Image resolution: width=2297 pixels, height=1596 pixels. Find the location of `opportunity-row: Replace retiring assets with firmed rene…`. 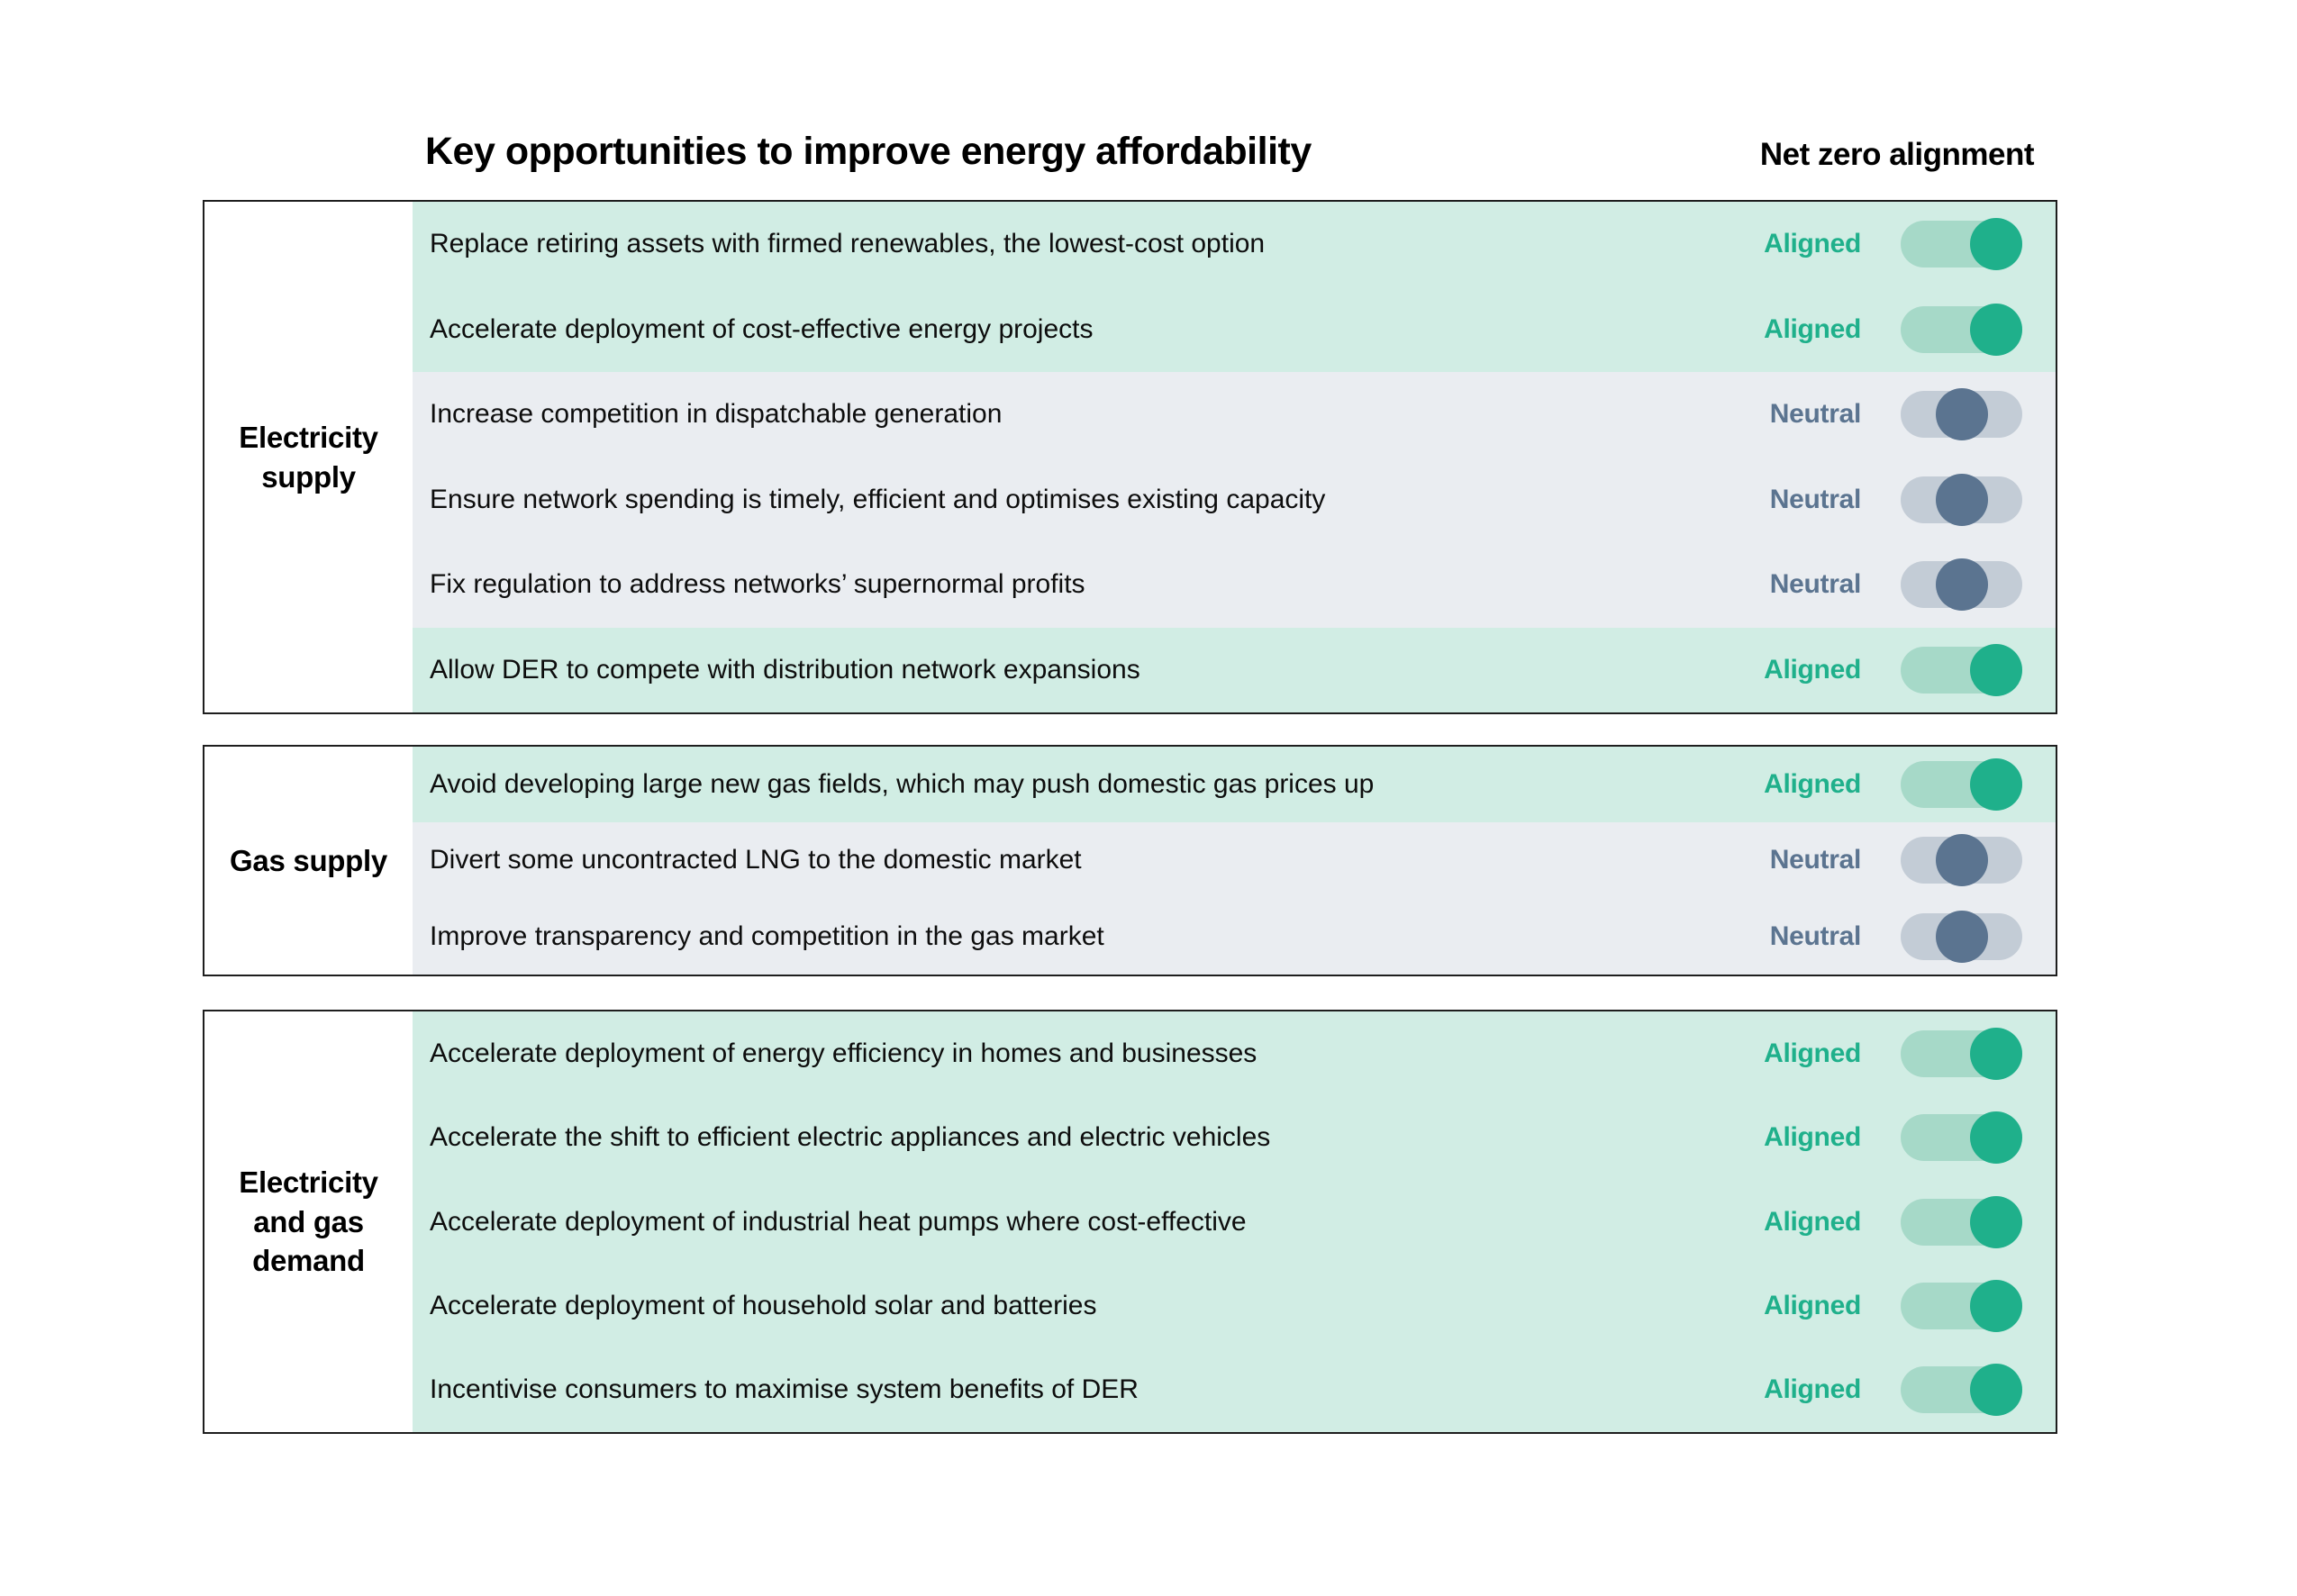

opportunity-row: Replace retiring assets with firmed rene… is located at coordinates (1235, 244).